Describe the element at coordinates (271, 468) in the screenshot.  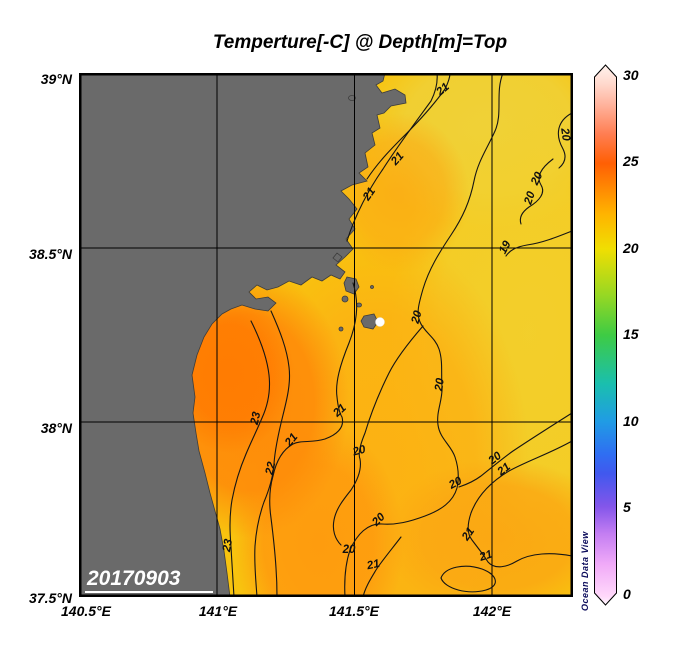
I see `contour-label: 22` at that location.